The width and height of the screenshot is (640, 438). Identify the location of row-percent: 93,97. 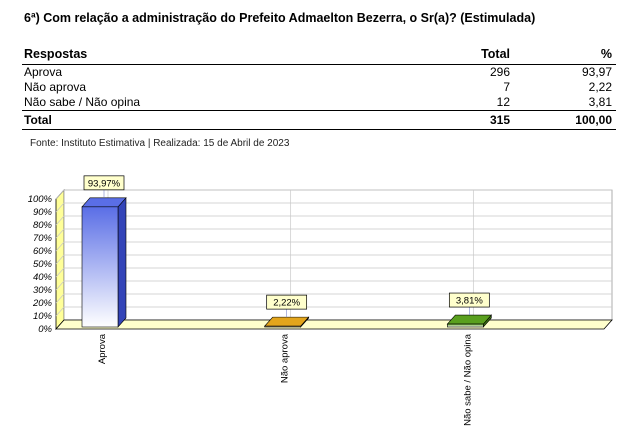
(596, 72).